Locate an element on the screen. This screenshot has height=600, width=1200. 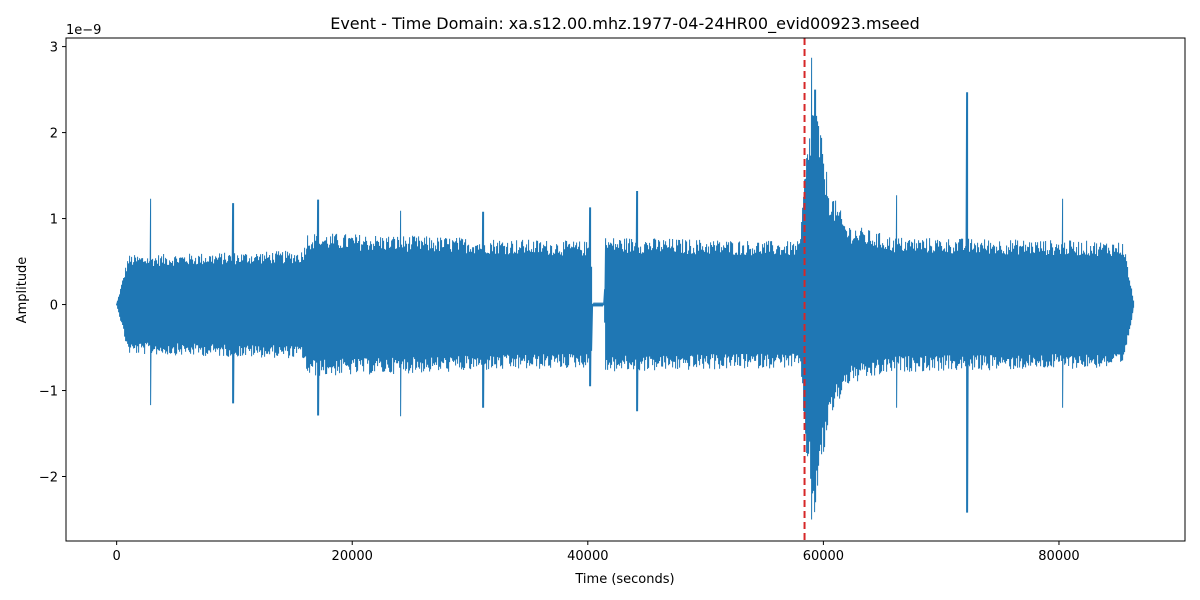
y-tick-label: 0 is located at coordinates (54, 306).